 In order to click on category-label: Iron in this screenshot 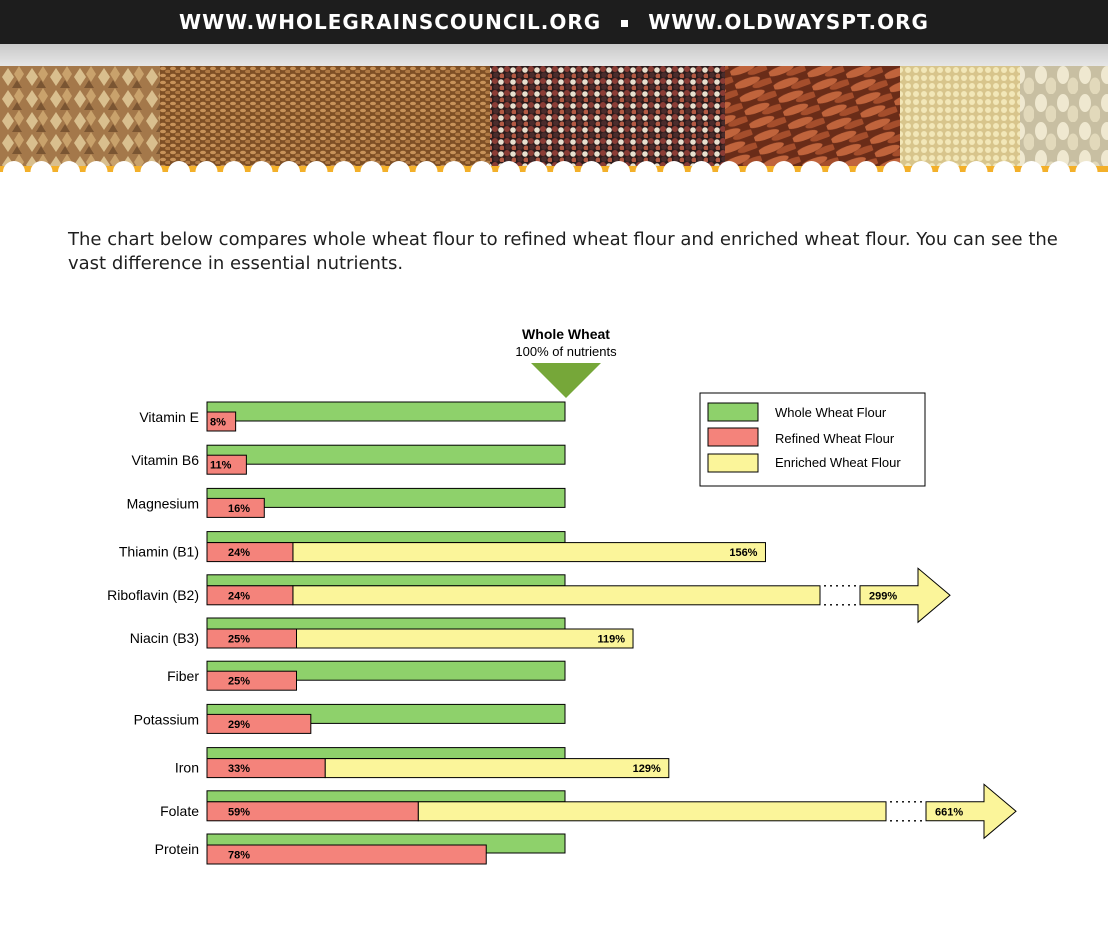, I will do `click(187, 768)`.